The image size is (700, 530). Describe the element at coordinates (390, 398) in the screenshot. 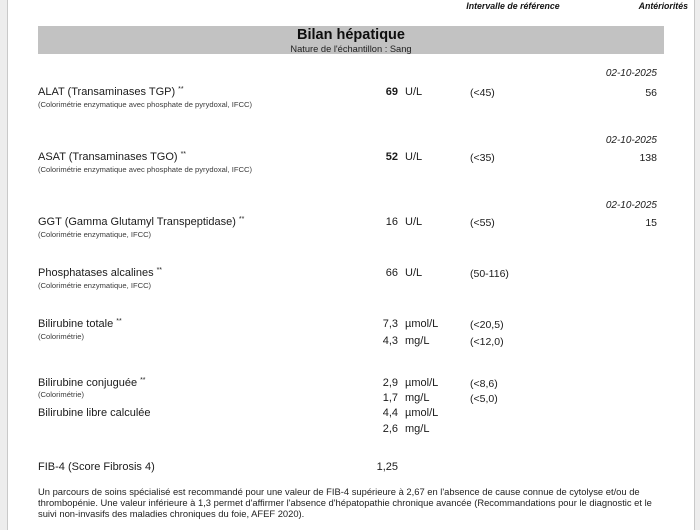

I see `bili-conjuguee-value-mg: 1,7` at that location.